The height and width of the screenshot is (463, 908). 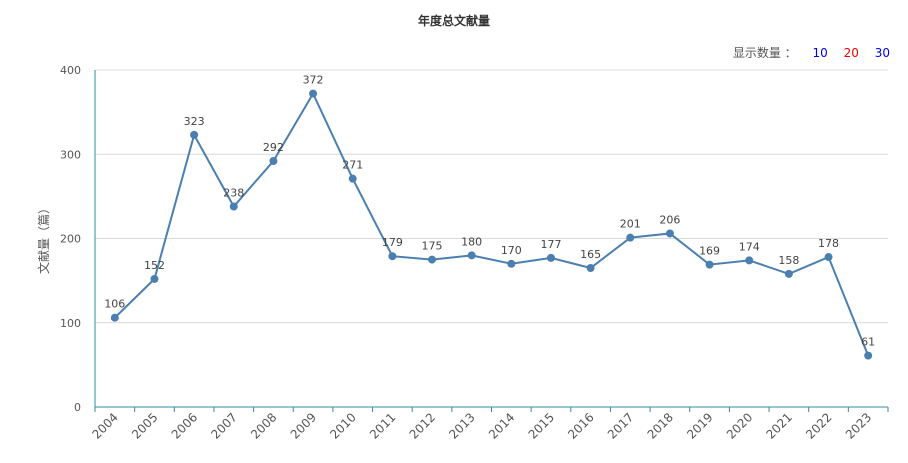 What do you see at coordinates (749, 246) in the screenshot?
I see `data-label: 174` at bounding box center [749, 246].